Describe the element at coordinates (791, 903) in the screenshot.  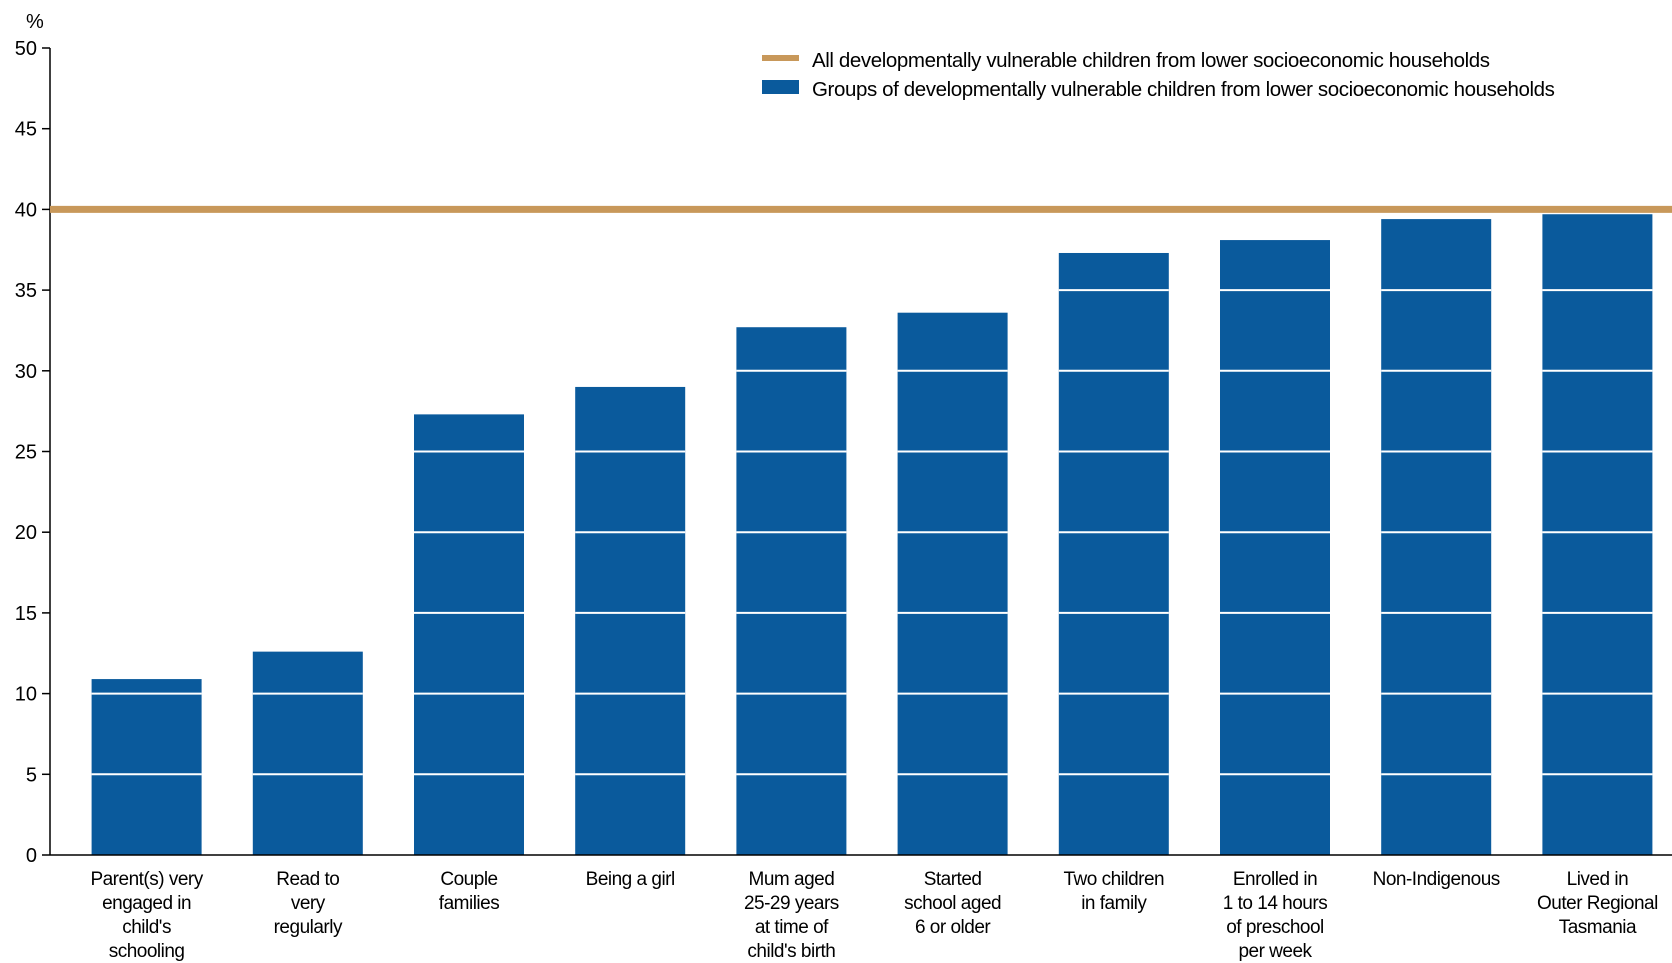
I see `category-label-line: 25-29 years` at that location.